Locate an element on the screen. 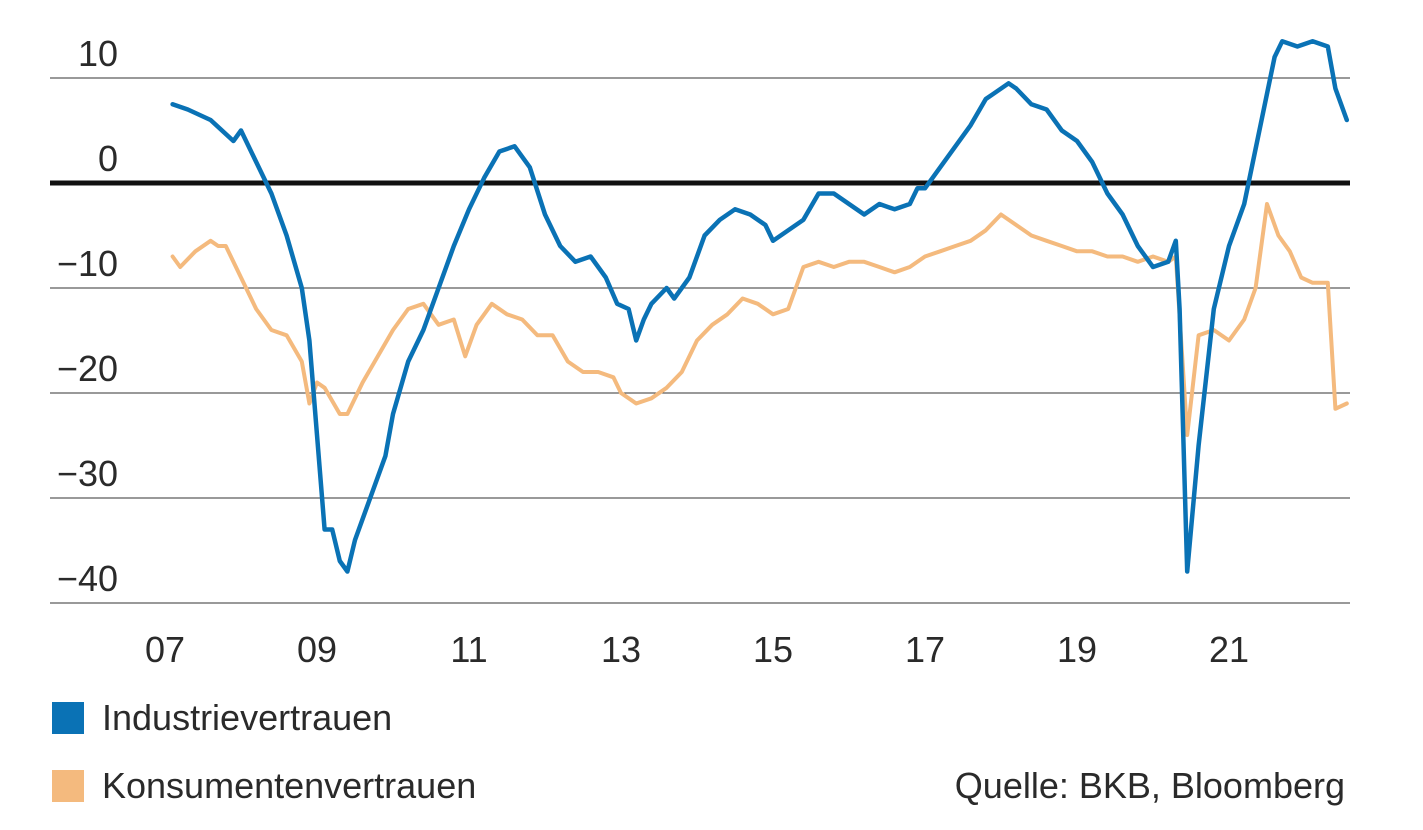 The image size is (1423, 830). x-axis-labels: 07 09 11 13 15 17 19 21 is located at coordinates (697, 649).